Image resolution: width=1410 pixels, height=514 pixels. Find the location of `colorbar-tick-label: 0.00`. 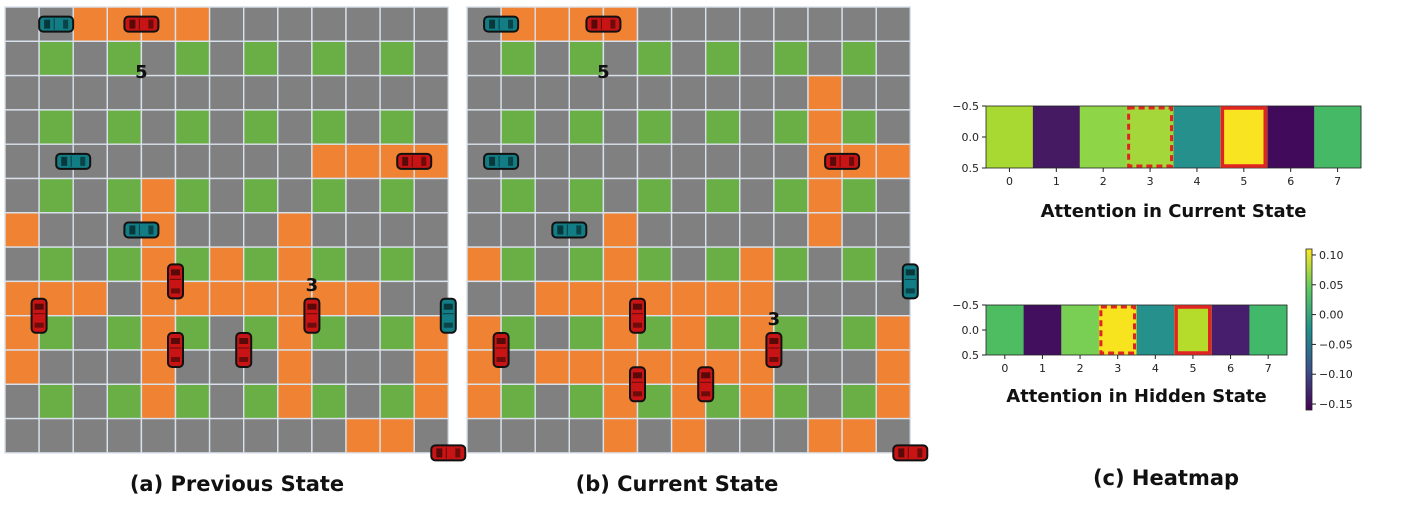

colorbar-tick-label: 0.00 is located at coordinates (1331, 315).